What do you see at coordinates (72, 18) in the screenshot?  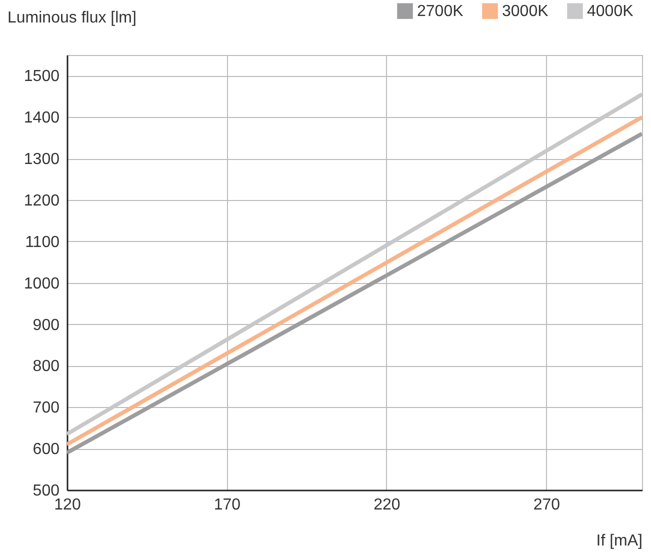 I see `y-axis-title: Luminous flux [lm]` at bounding box center [72, 18].